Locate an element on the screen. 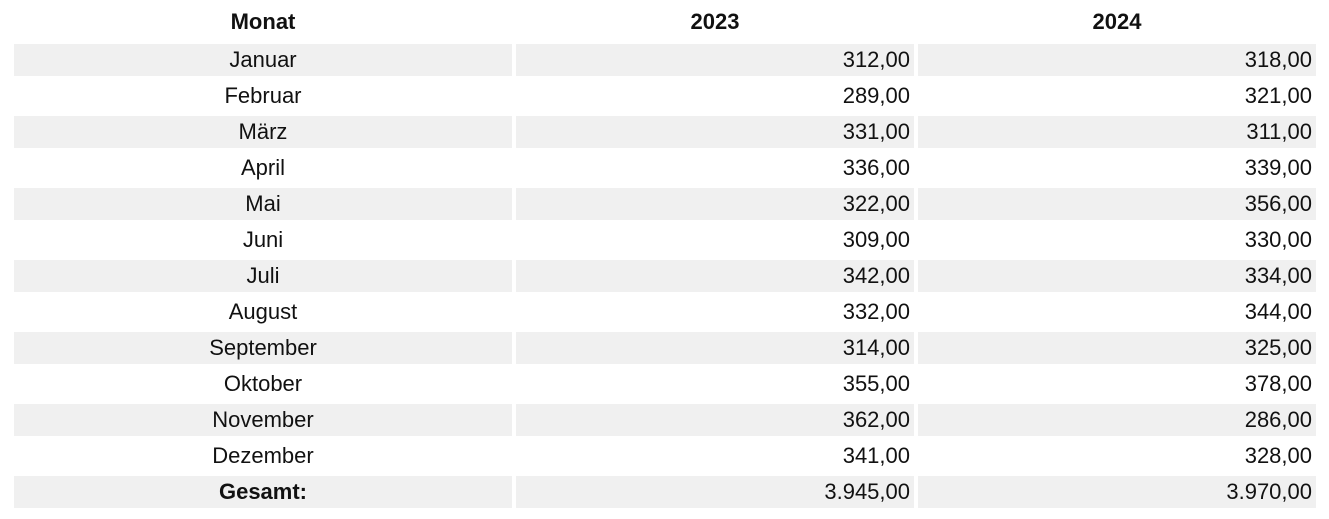 The width and height of the screenshot is (1329, 519). table-row: März 331,00 311,00 is located at coordinates (665, 132).